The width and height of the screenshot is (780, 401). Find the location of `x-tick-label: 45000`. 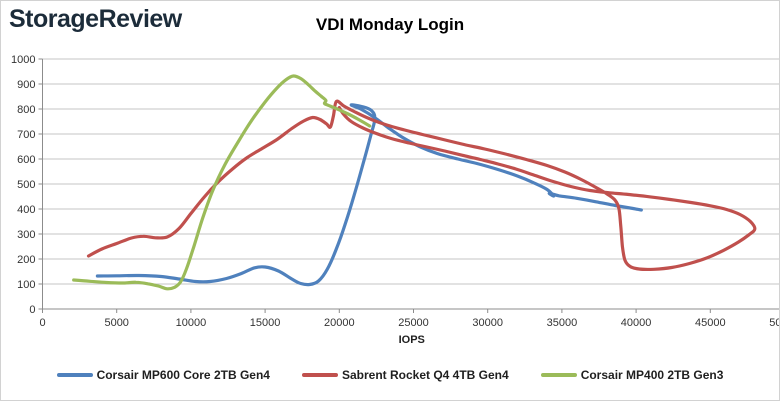

x-tick-label: 45000 is located at coordinates (710, 323).